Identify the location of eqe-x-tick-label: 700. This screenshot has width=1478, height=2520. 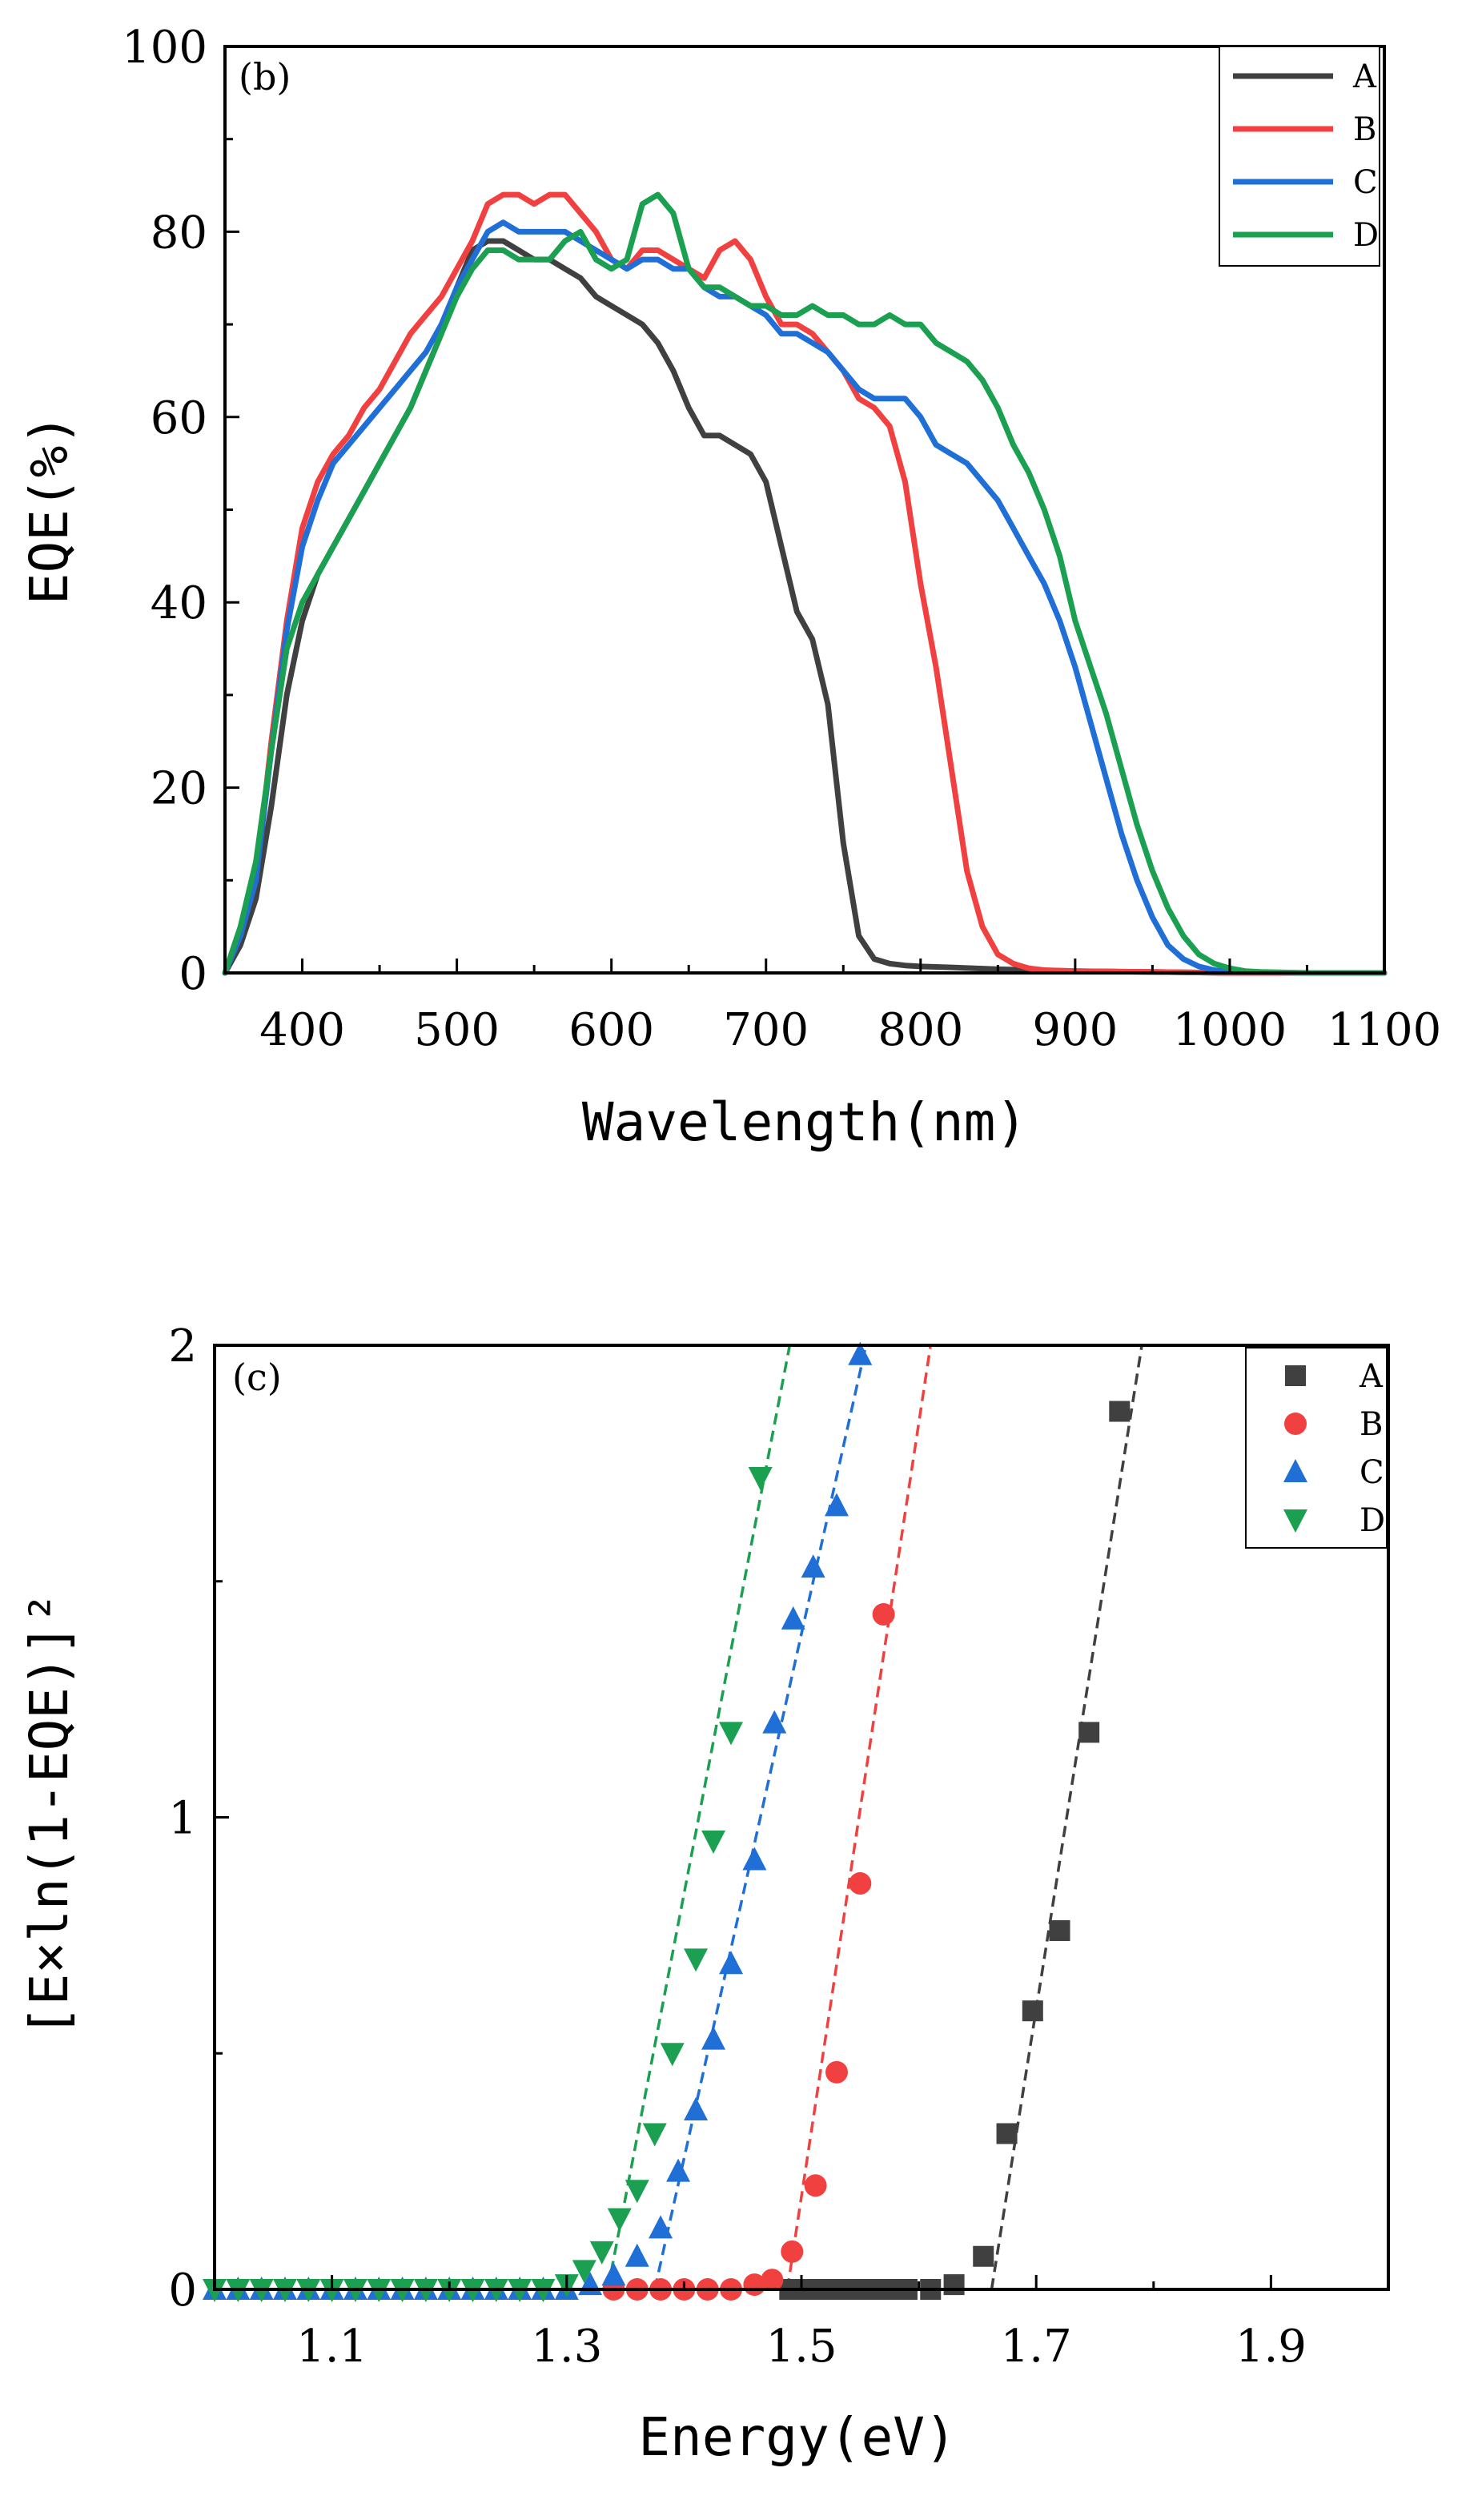
(766, 1030).